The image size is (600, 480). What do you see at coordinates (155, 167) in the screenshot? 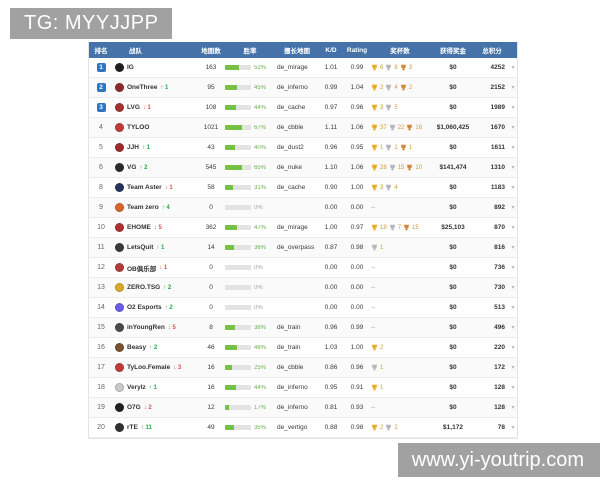
I see `team-cell: VG ↑ 2` at bounding box center [155, 167].